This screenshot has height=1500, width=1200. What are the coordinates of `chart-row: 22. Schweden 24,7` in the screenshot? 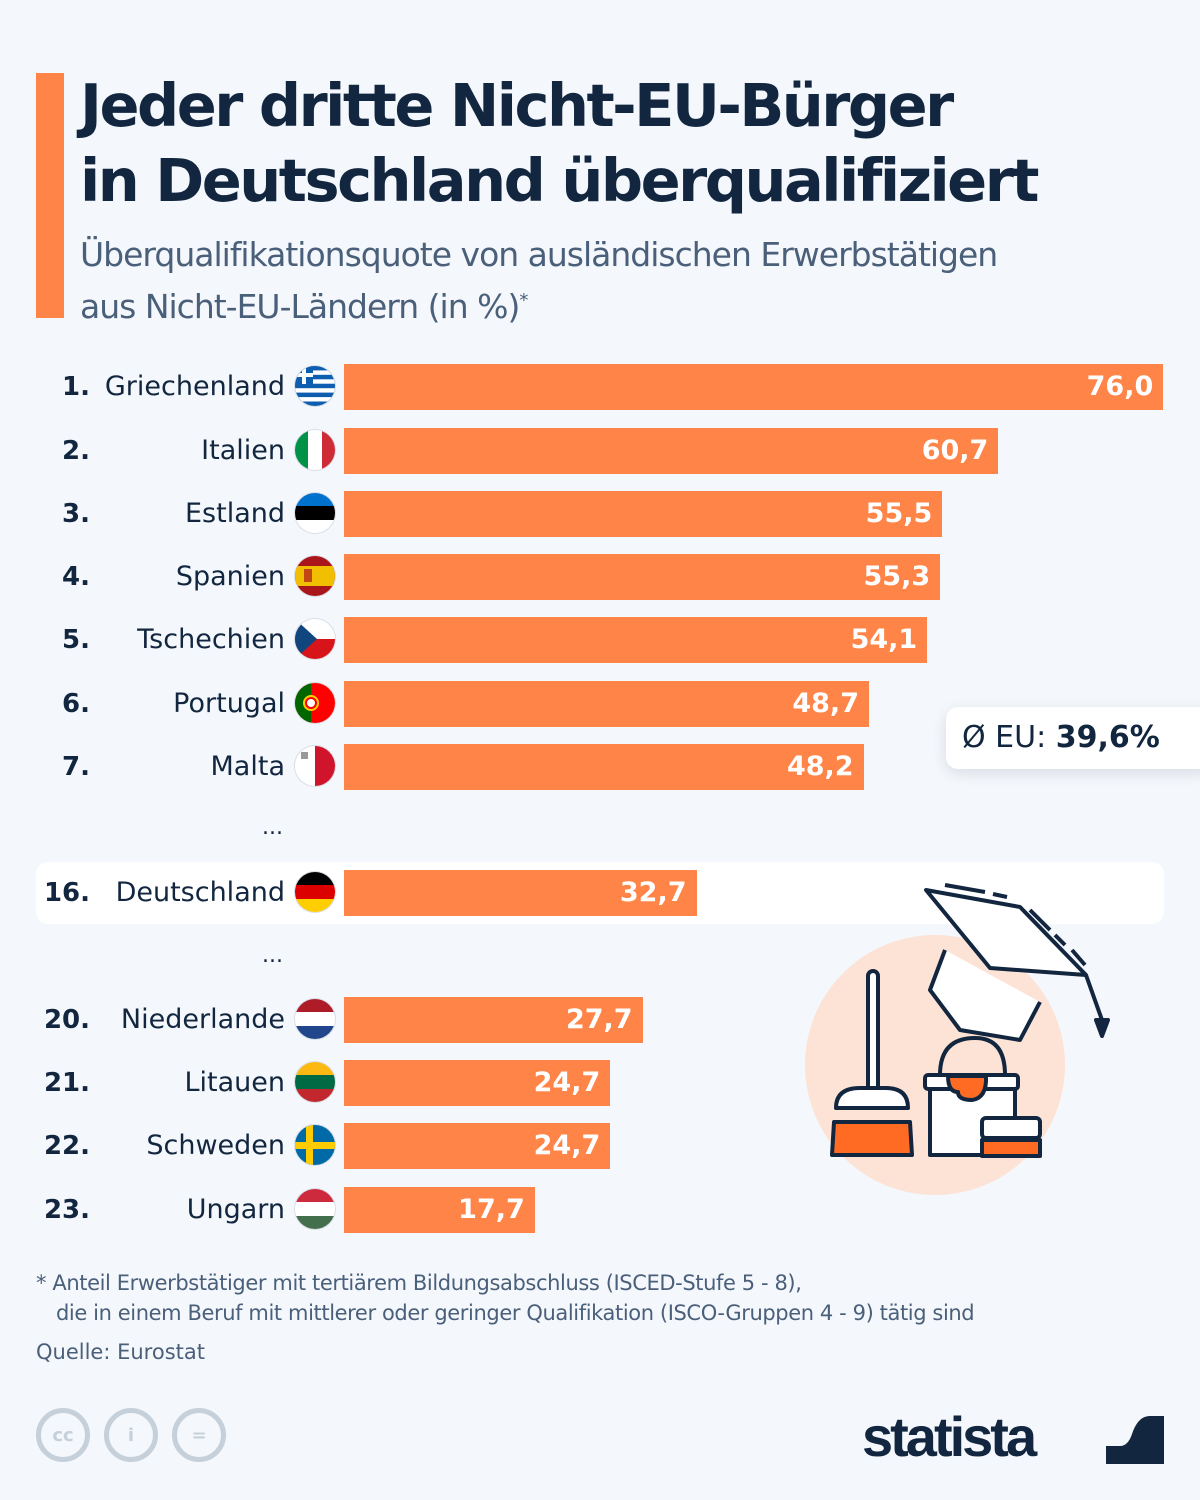 It's located at (600, 1146).